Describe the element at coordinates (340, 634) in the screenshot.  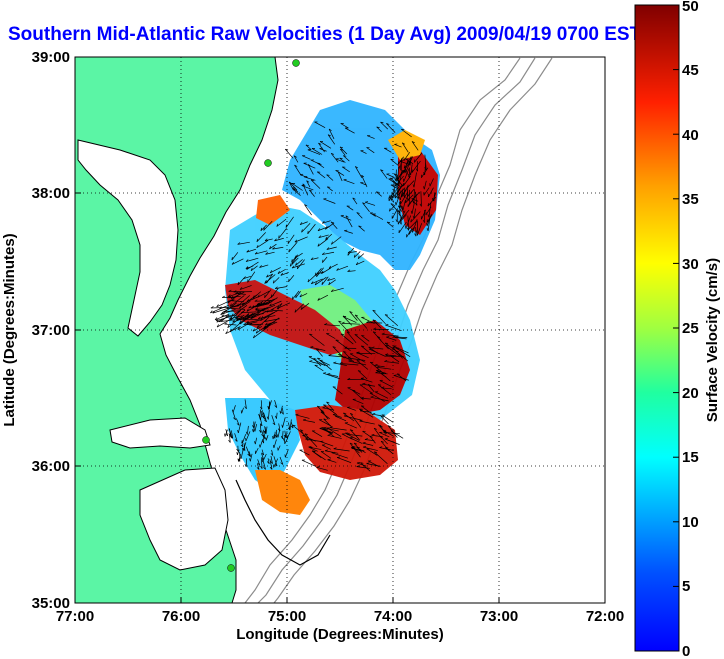
I see `x-axis-label: Longitude (Degrees:Minutes)` at that location.